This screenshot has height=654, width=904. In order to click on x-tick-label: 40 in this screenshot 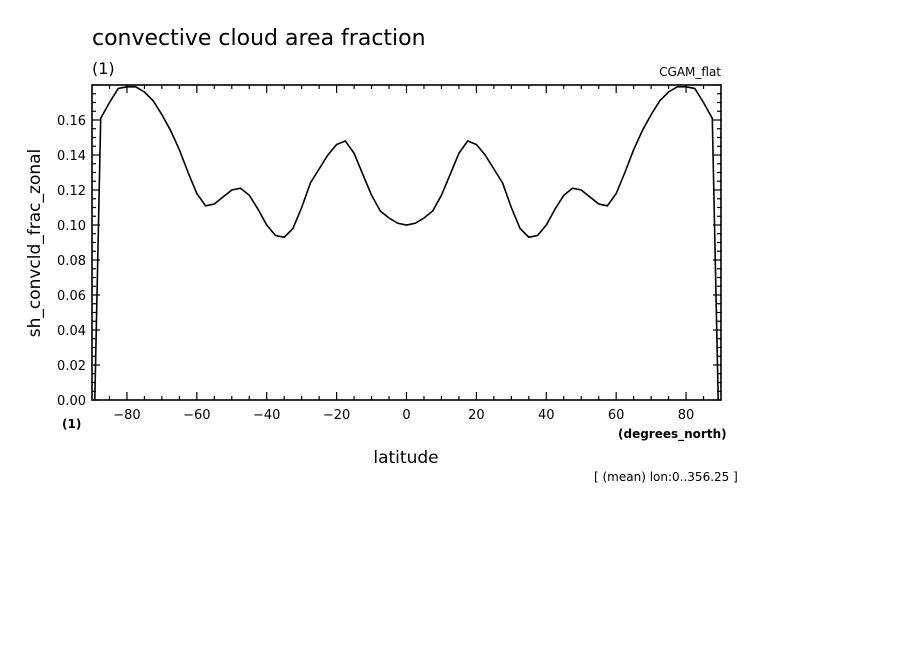, I will do `click(546, 415)`.